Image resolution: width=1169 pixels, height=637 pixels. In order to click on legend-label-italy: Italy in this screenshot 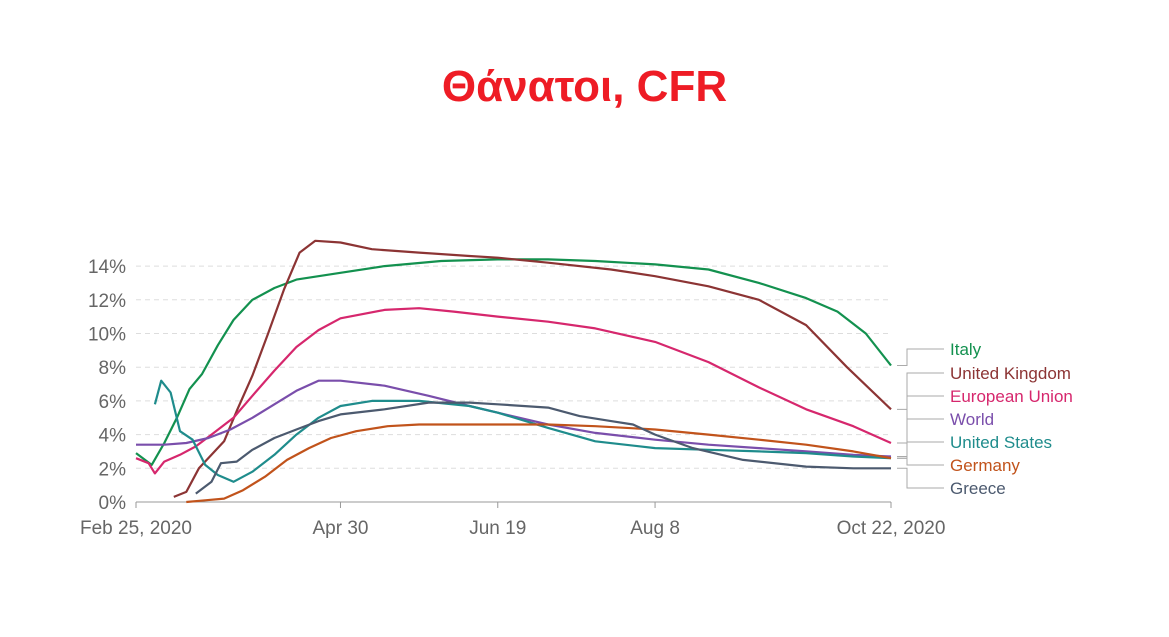, I will do `click(966, 349)`.